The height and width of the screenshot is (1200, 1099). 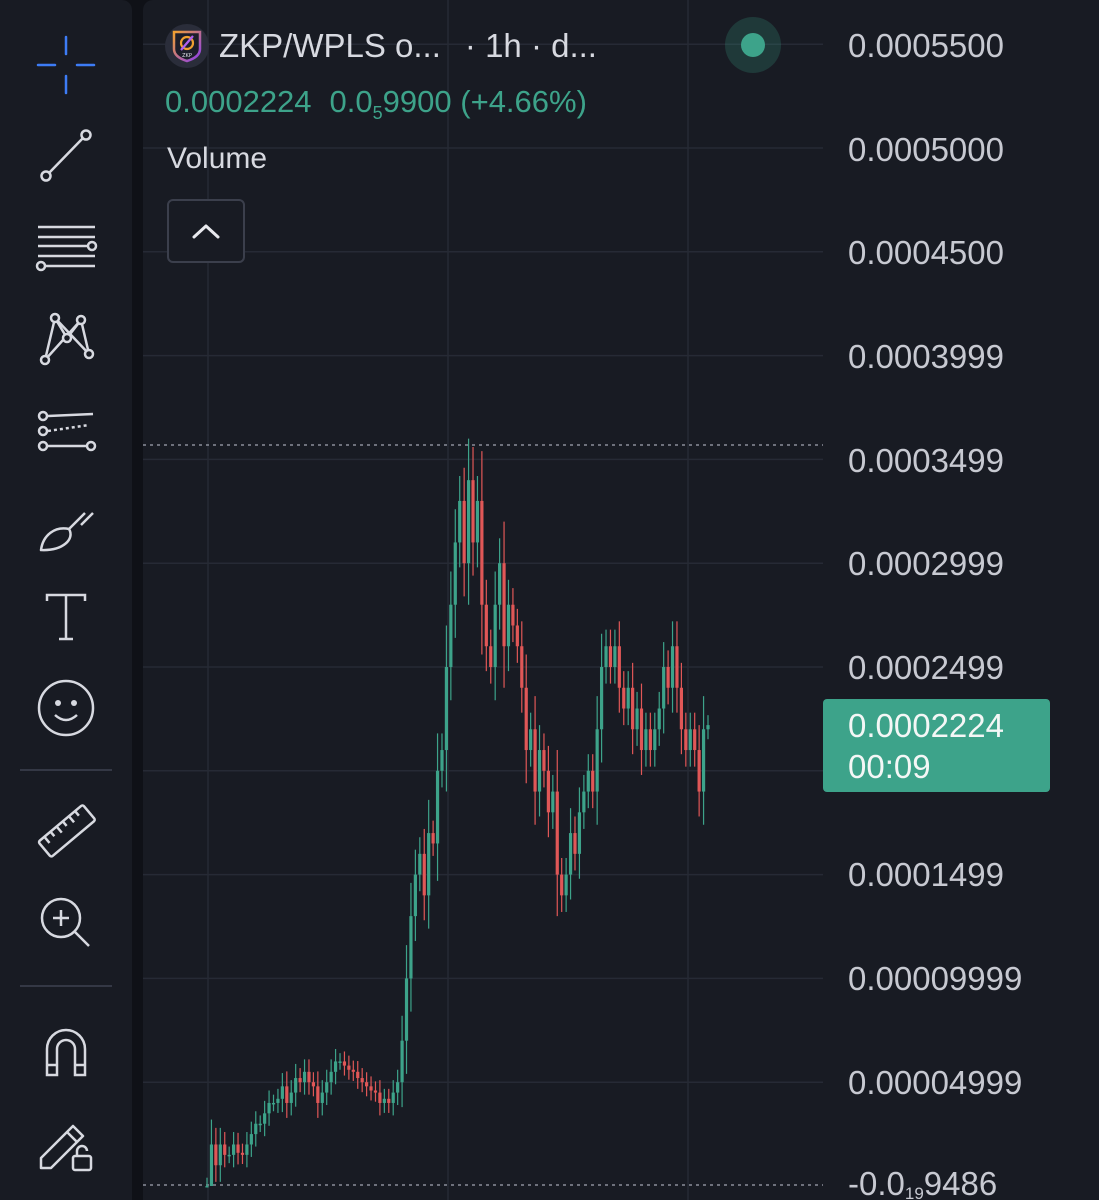 I want to click on pattern-tool, so click(x=66, y=337).